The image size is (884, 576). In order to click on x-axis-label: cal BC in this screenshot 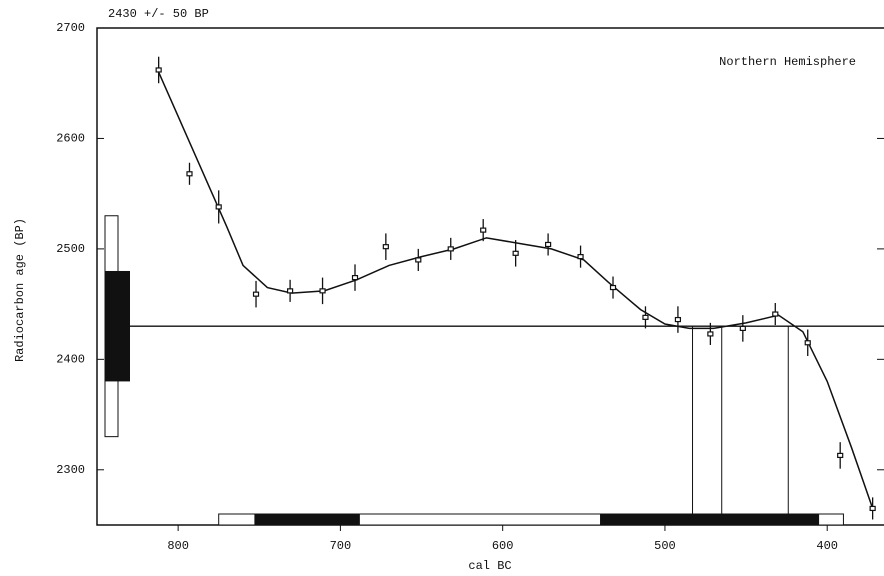, I will do `click(489, 566)`.